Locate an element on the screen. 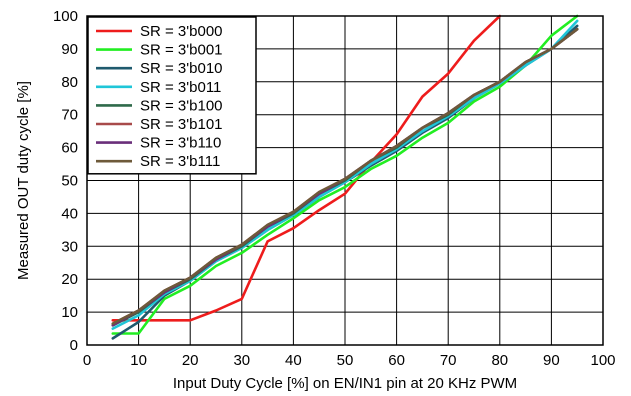 The image size is (631, 396). y-tick-label: 20 is located at coordinates (69, 279).